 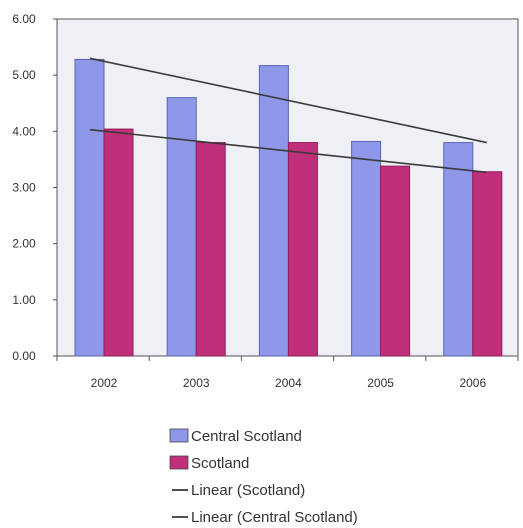 I want to click on y-axis-ticks: 0.00 1.00 2.00 3.00 4.00 5.00 6.00, so click(x=34, y=187).